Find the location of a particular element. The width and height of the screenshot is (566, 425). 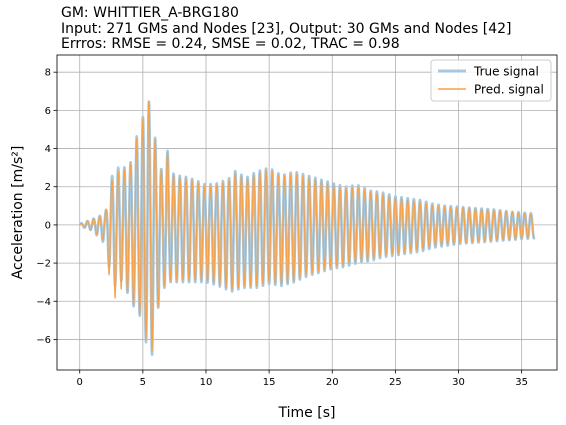

x-tick-label: 30 is located at coordinates (458, 382).